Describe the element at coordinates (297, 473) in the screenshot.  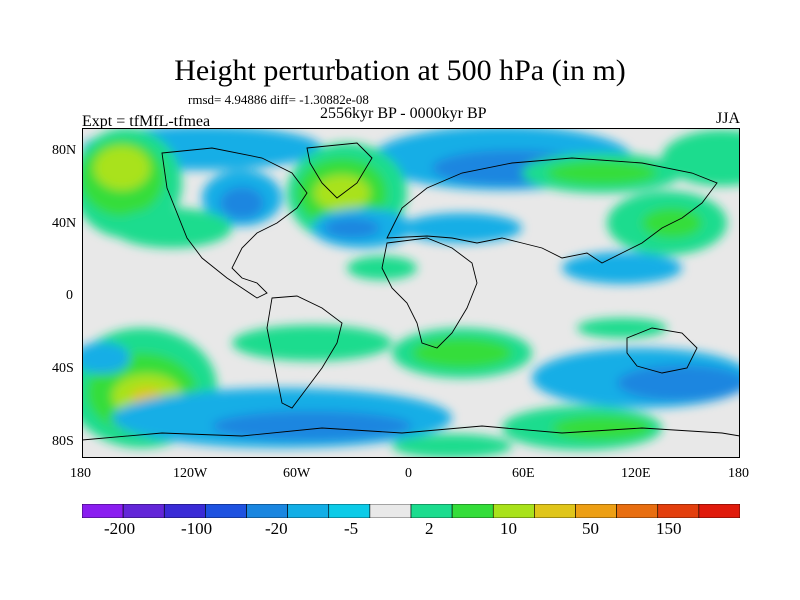
I see `lon-tick-label: 60W` at that location.